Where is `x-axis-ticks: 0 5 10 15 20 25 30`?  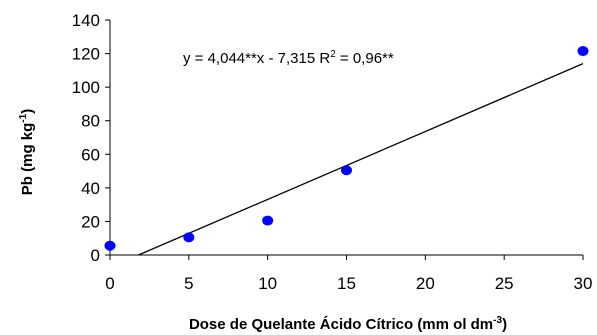
x-axis-ticks: 0 5 10 15 20 25 30 is located at coordinates (348, 274).